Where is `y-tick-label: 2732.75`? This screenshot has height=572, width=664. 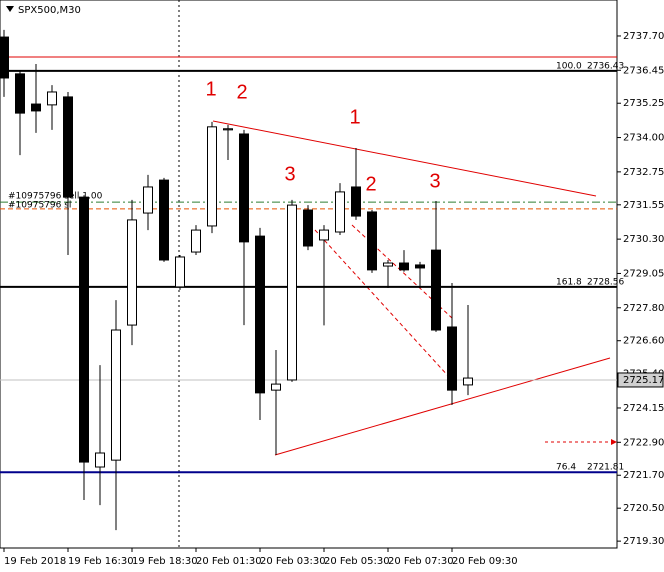 y-tick-label: 2732.75 is located at coordinates (643, 172).